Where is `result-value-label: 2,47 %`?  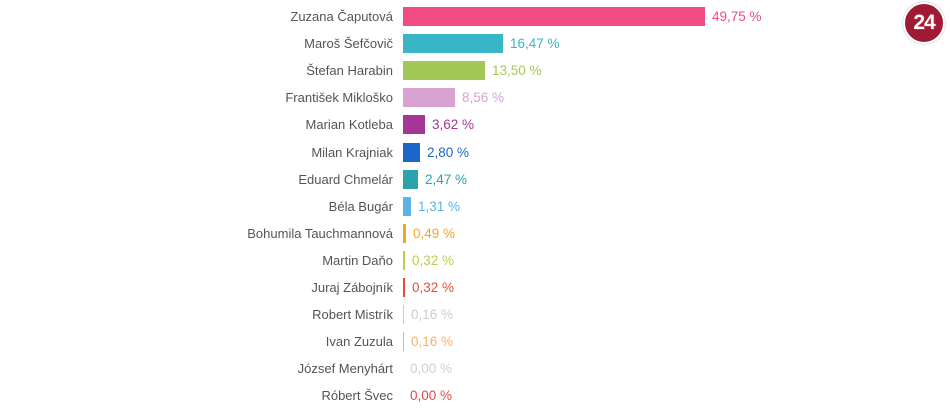
result-value-label: 2,47 % is located at coordinates (446, 179).